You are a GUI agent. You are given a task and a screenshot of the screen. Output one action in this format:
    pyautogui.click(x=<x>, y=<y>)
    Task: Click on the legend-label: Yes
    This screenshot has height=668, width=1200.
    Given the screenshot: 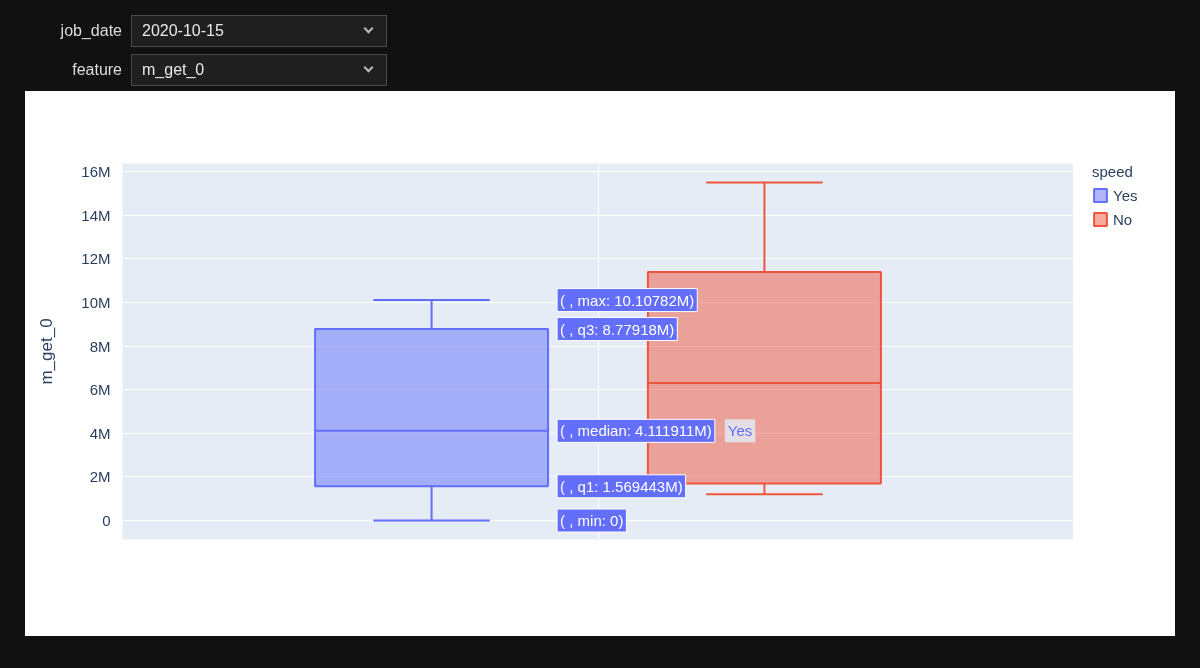 What is the action you would take?
    pyautogui.click(x=1125, y=195)
    